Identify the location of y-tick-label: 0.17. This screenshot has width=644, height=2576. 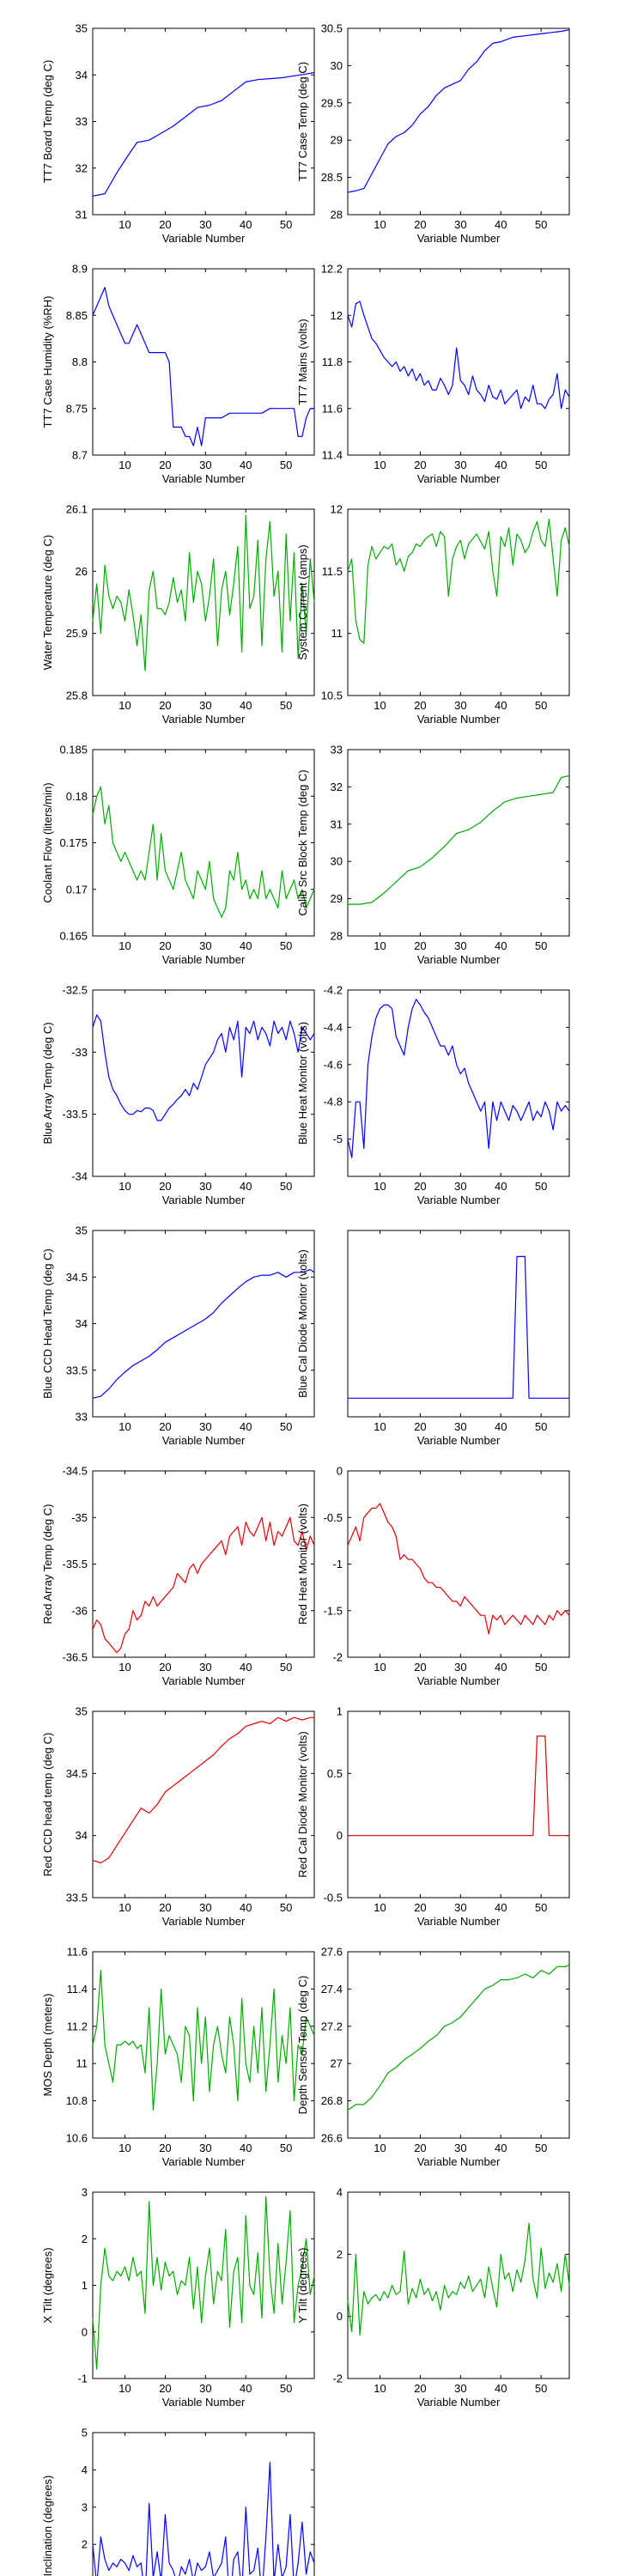
(77, 889).